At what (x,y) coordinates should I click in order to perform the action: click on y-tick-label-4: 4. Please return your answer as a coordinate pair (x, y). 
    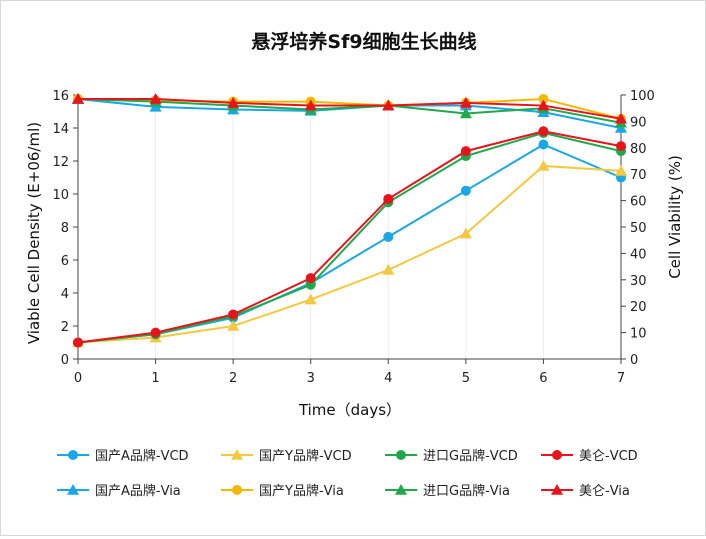
    Looking at the image, I should click on (65, 294).